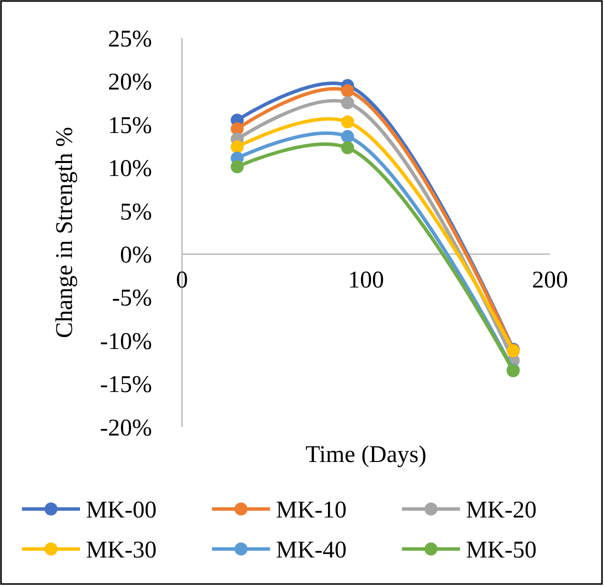 The height and width of the screenshot is (586, 604). Describe the element at coordinates (311, 550) in the screenshot. I see `legend-label: MK-40` at that location.